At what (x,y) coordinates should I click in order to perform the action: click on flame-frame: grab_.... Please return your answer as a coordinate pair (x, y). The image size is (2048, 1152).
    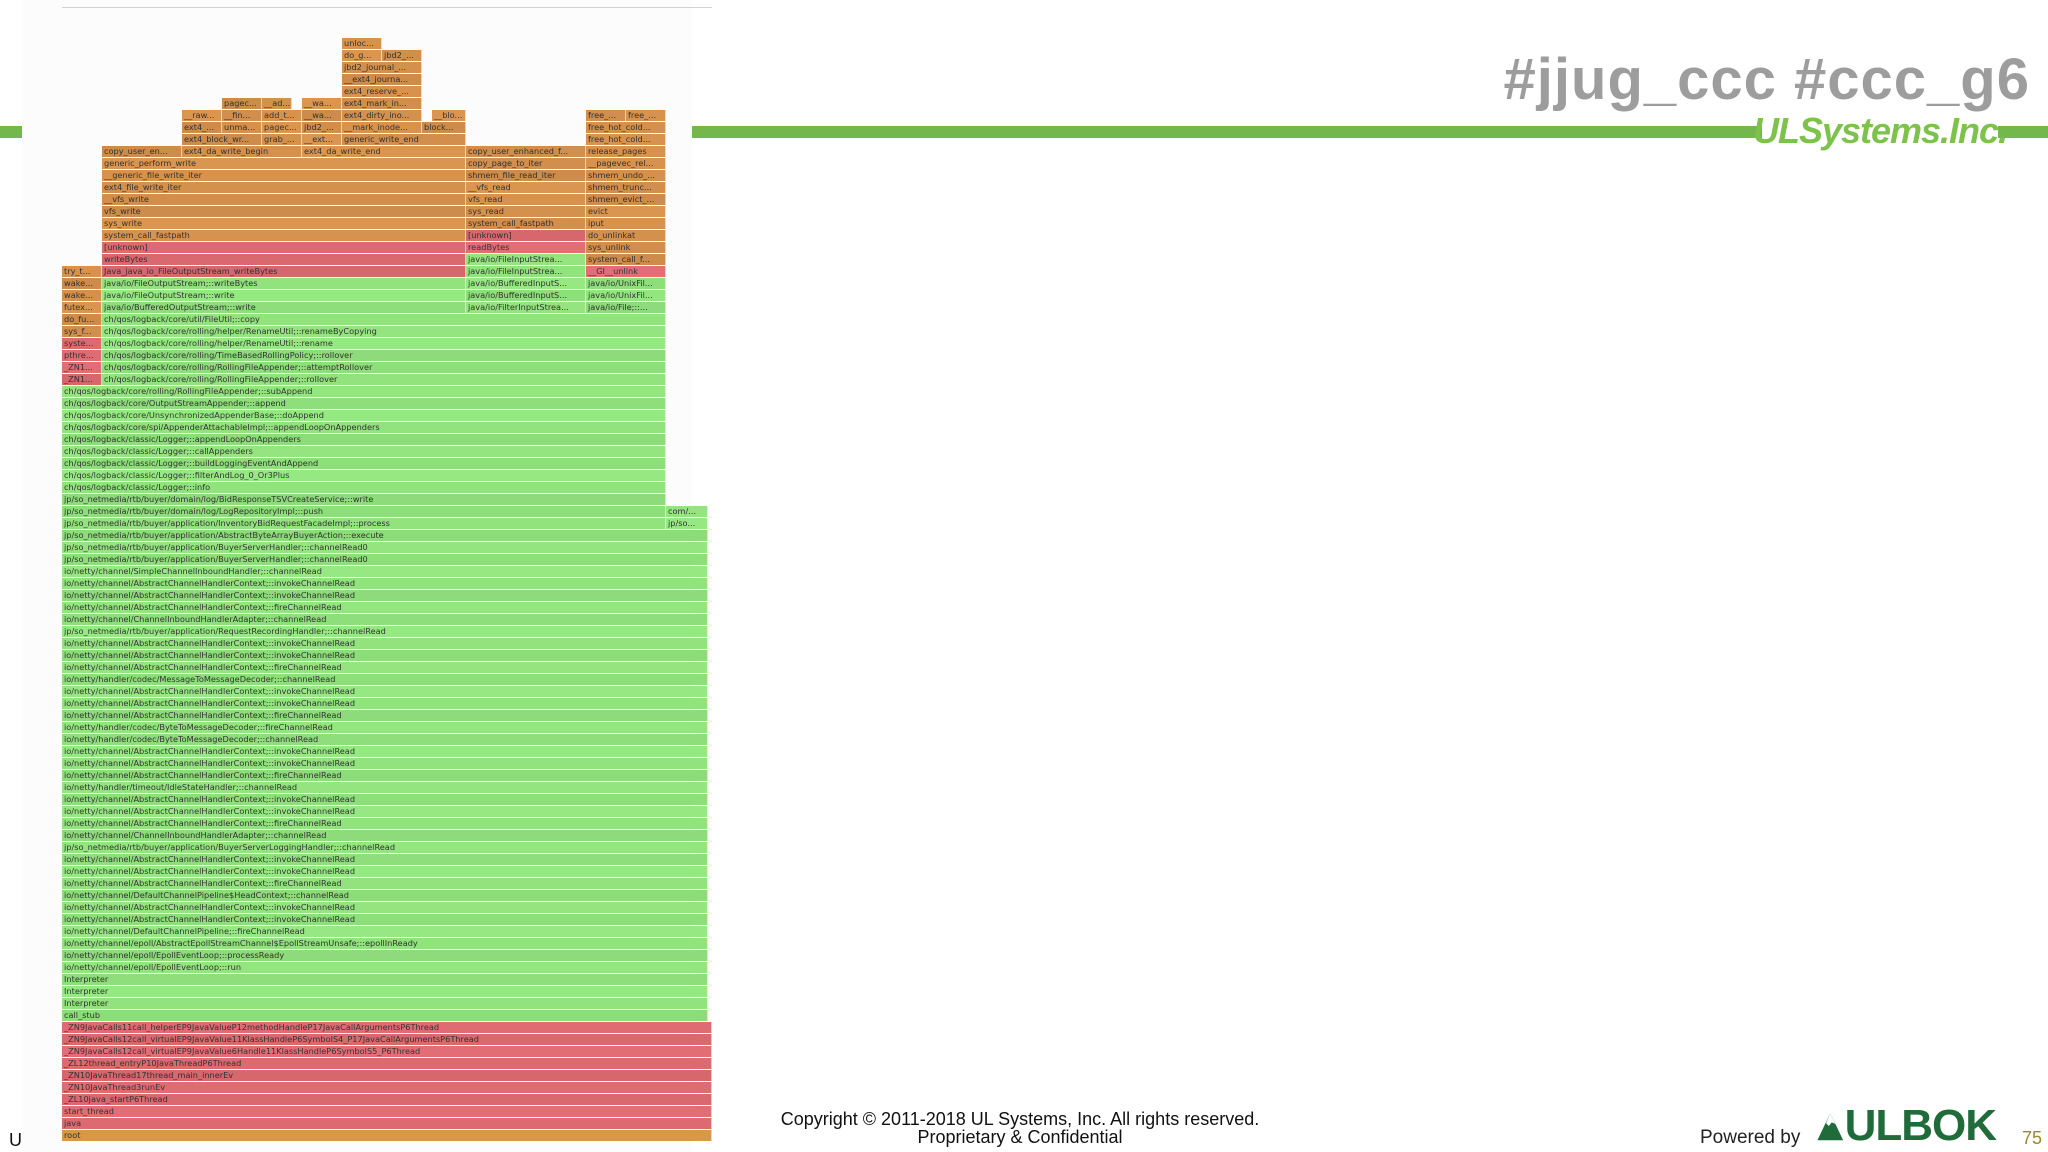
    Looking at the image, I should click on (282, 139).